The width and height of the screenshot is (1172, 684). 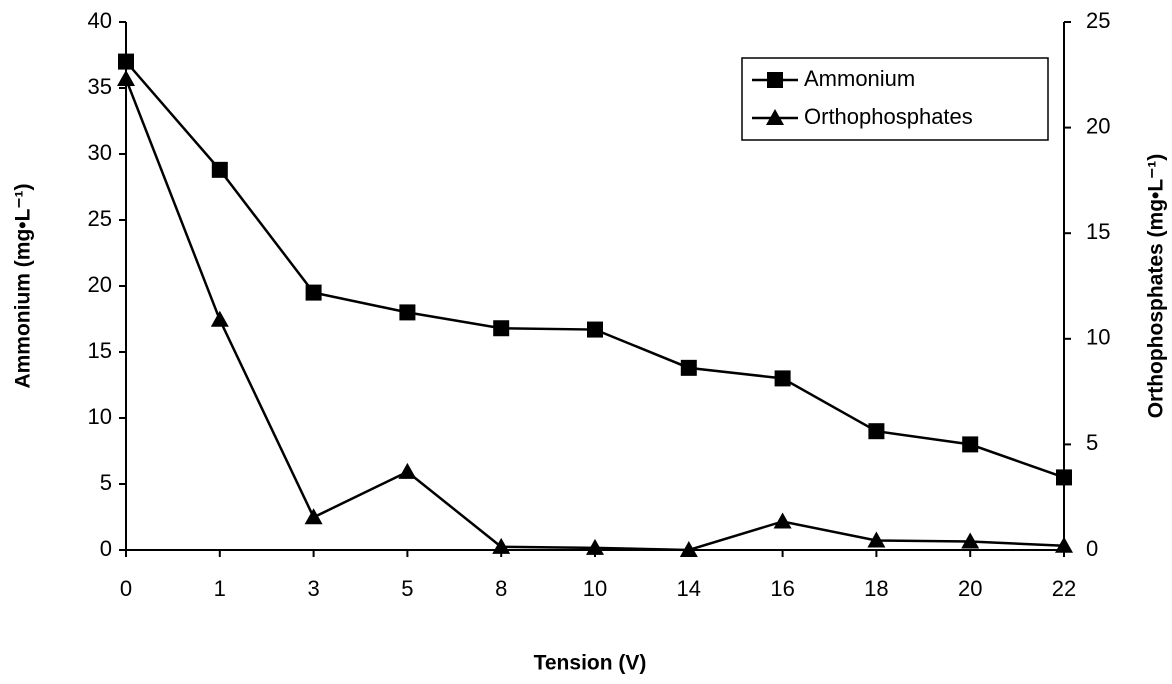 What do you see at coordinates (100, 86) in the screenshot?
I see `y-tick-label: 35` at bounding box center [100, 86].